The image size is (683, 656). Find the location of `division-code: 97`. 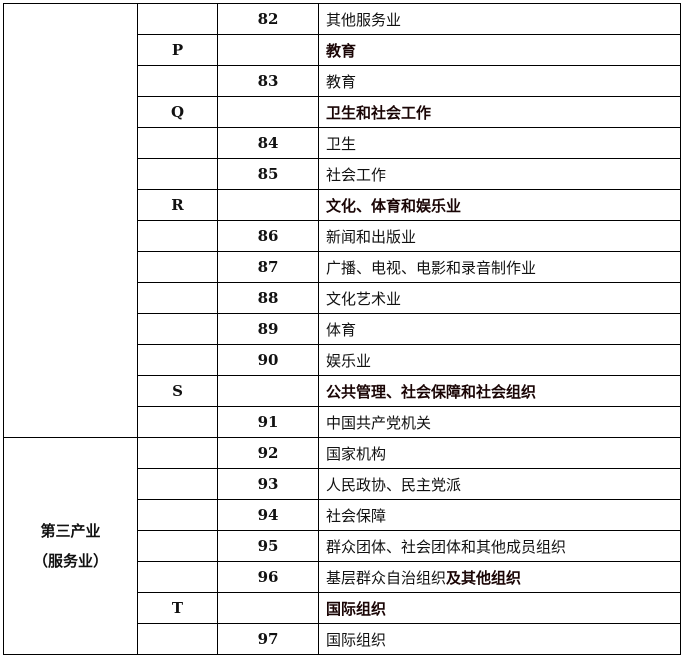

division-code: 97 is located at coordinates (268, 639).